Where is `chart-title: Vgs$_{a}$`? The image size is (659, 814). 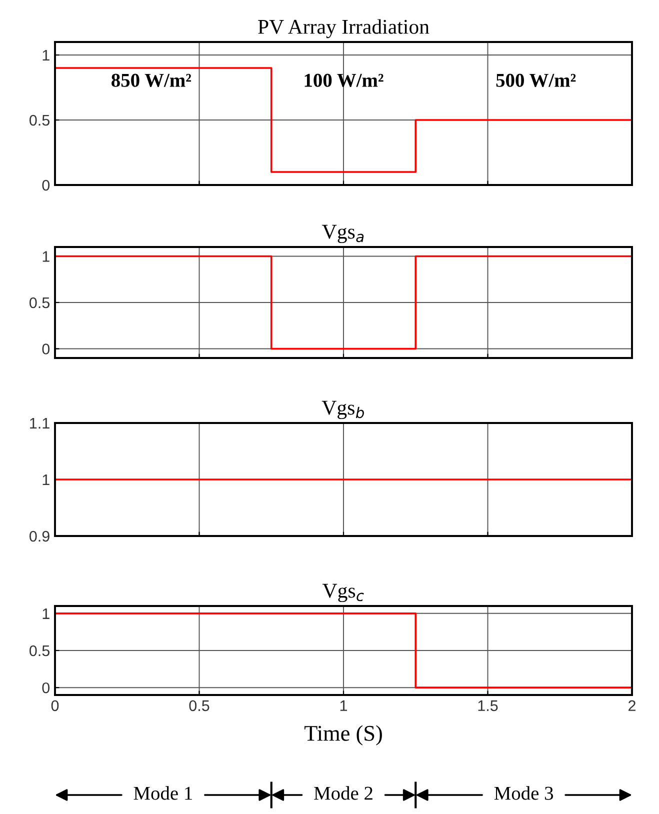 chart-title: Vgs$_{a}$ is located at coordinates (343, 234).